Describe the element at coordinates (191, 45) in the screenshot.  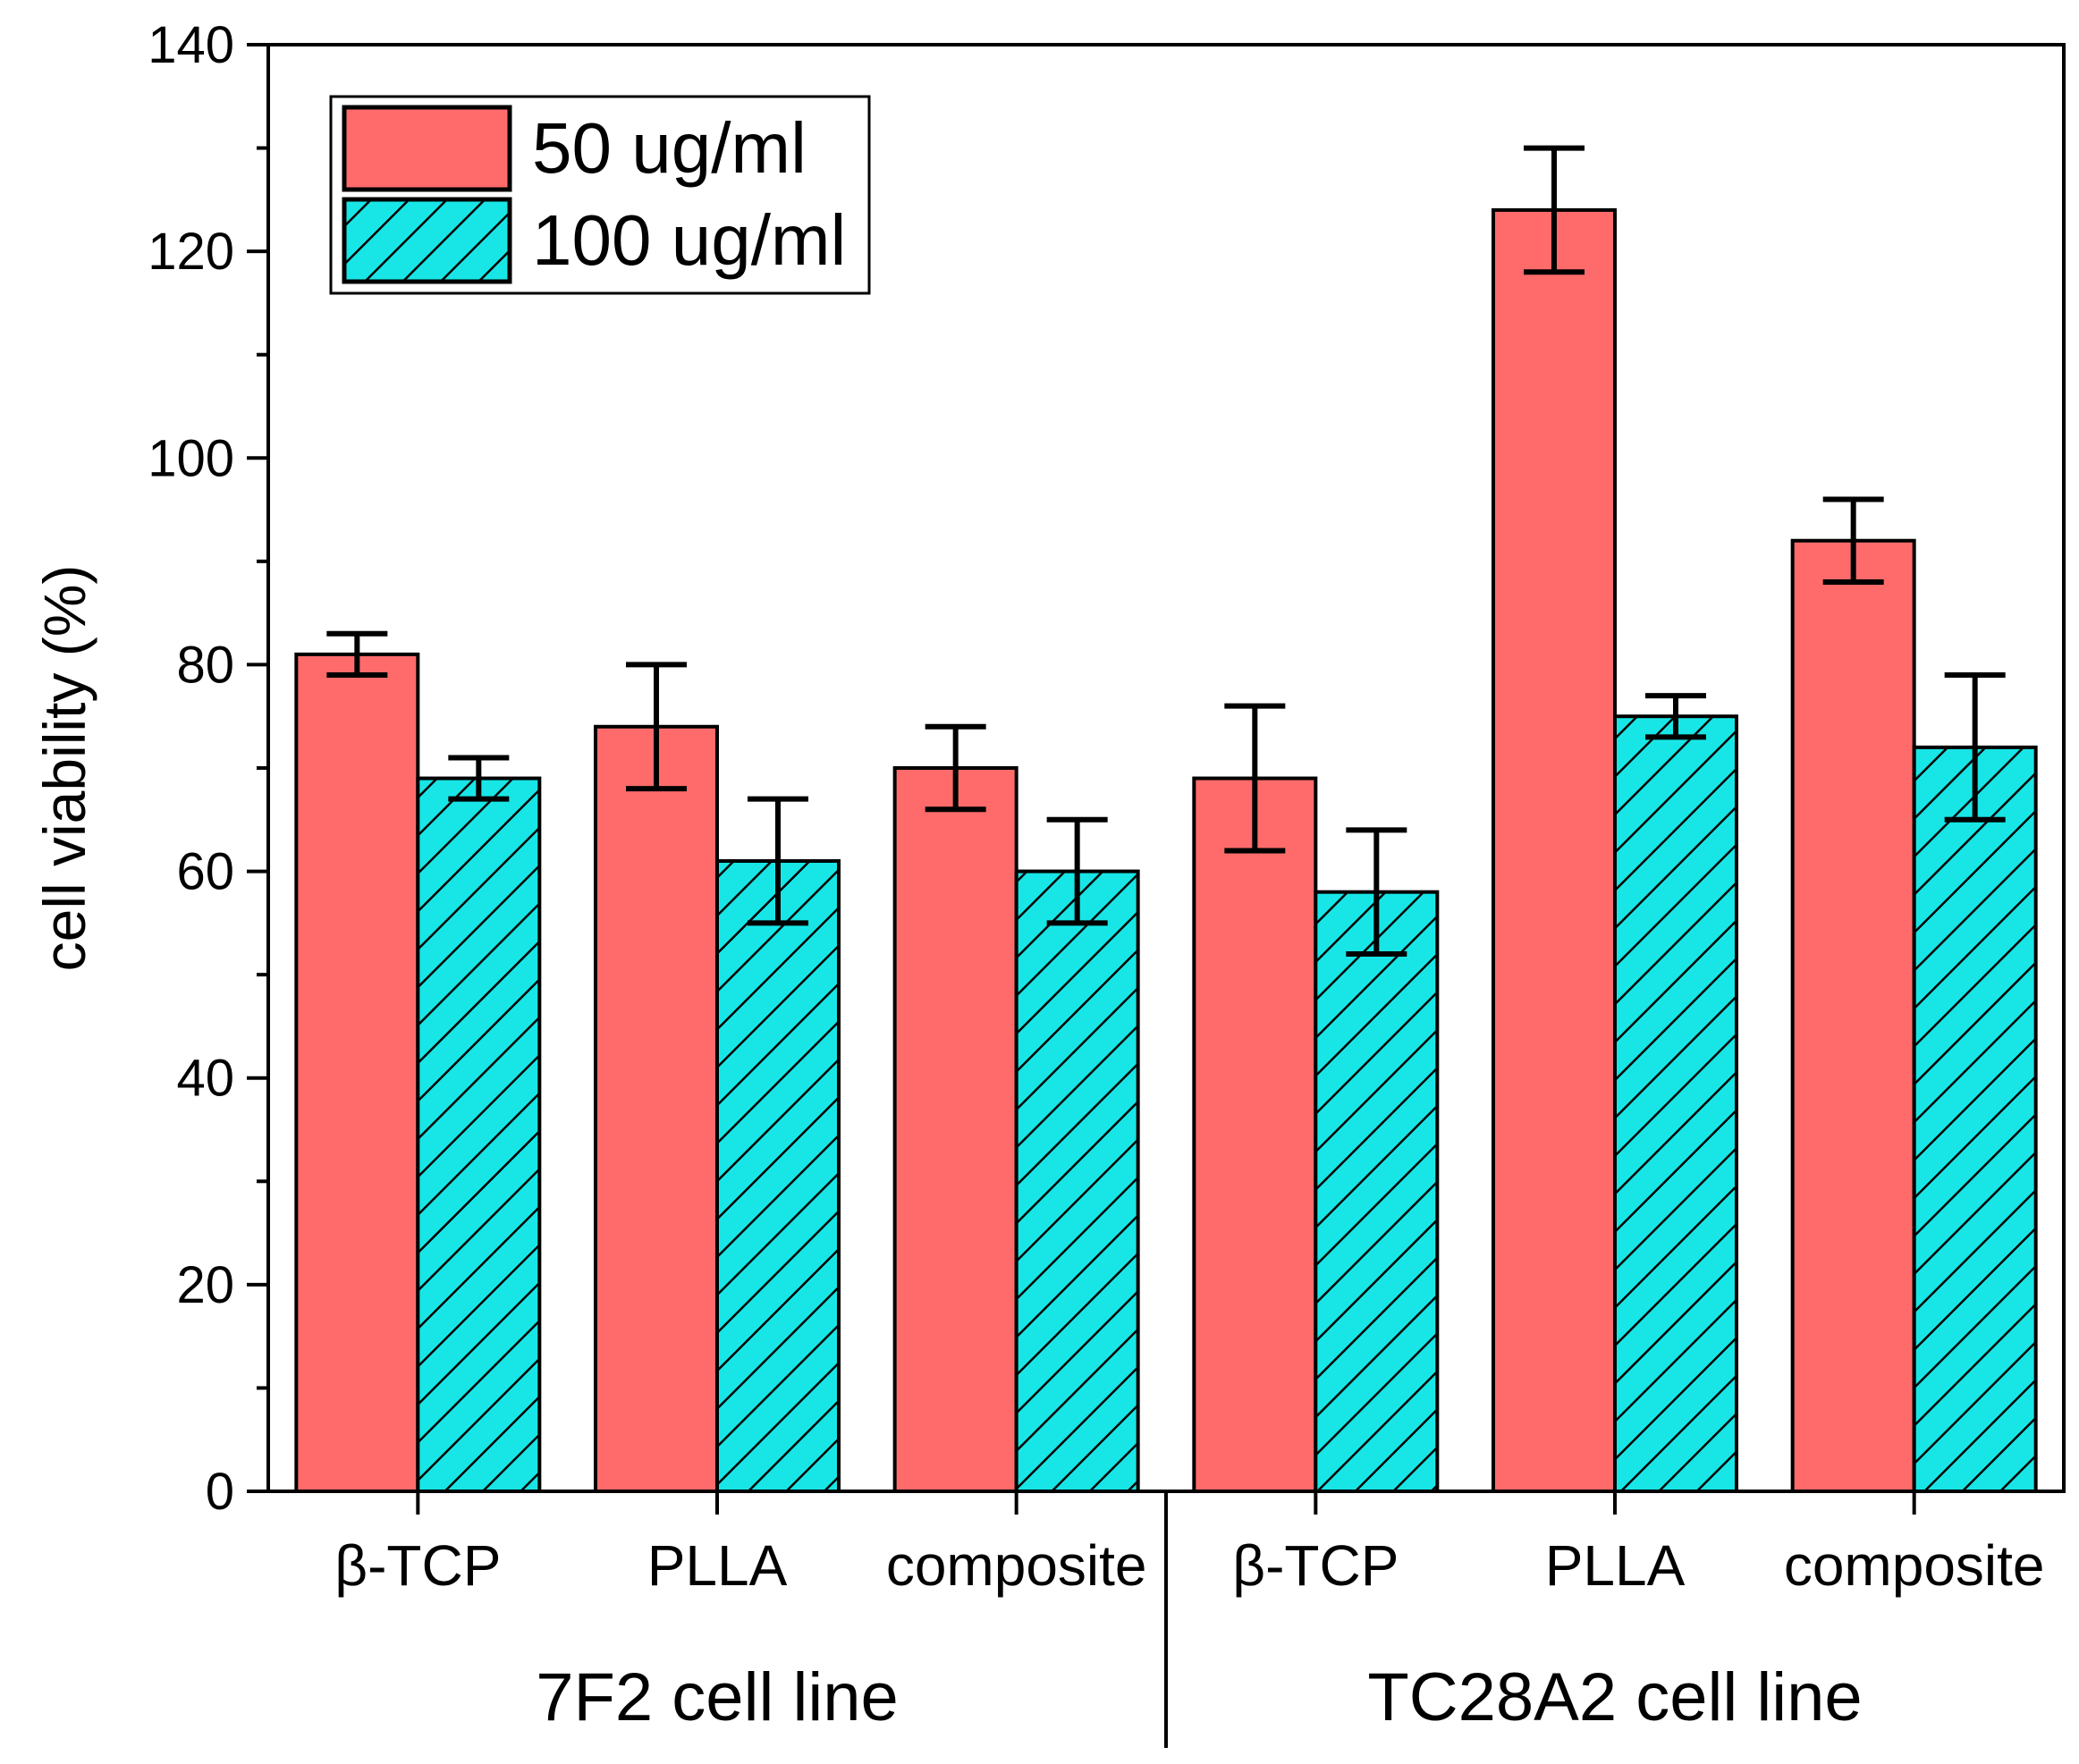
I see `y-tick-label: 140` at that location.